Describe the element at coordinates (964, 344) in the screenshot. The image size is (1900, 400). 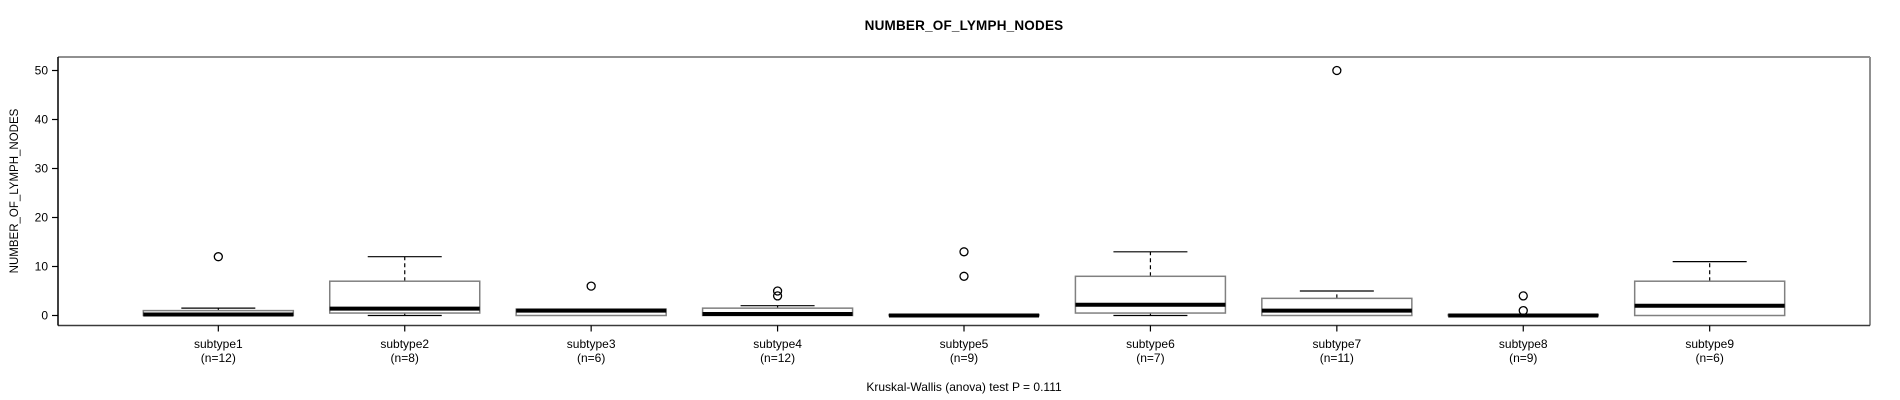
I see `x-group-label: subtype5` at that location.